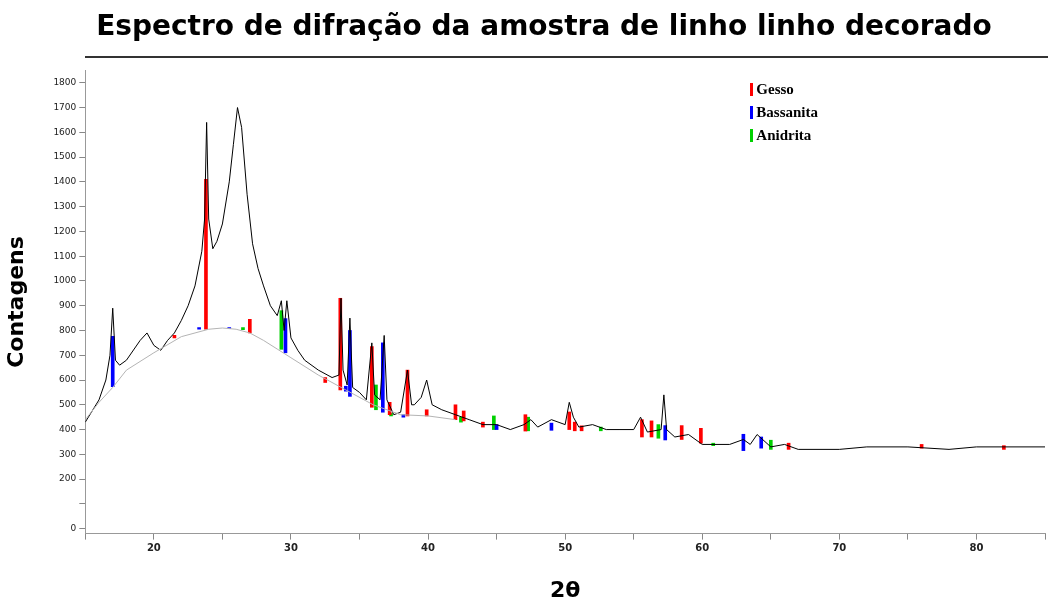 The image size is (1048, 608). What do you see at coordinates (68, 379) in the screenshot?
I see `y-tick-label: 600` at bounding box center [68, 379].